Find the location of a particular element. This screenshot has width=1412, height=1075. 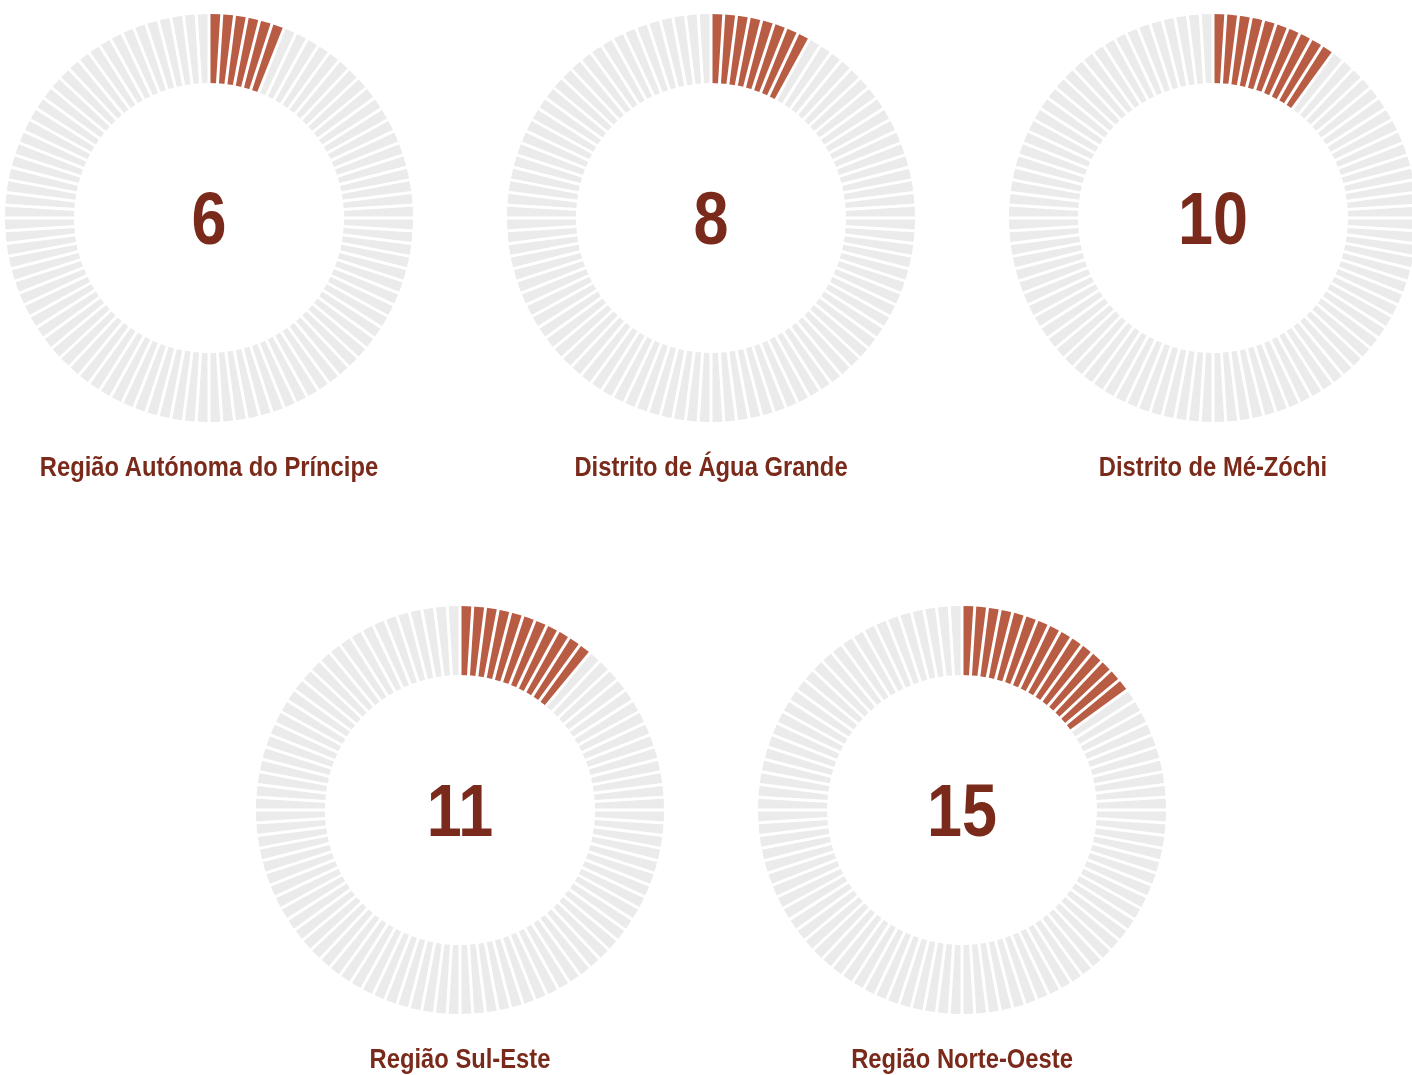

text: 11 is located at coordinates (460, 811).